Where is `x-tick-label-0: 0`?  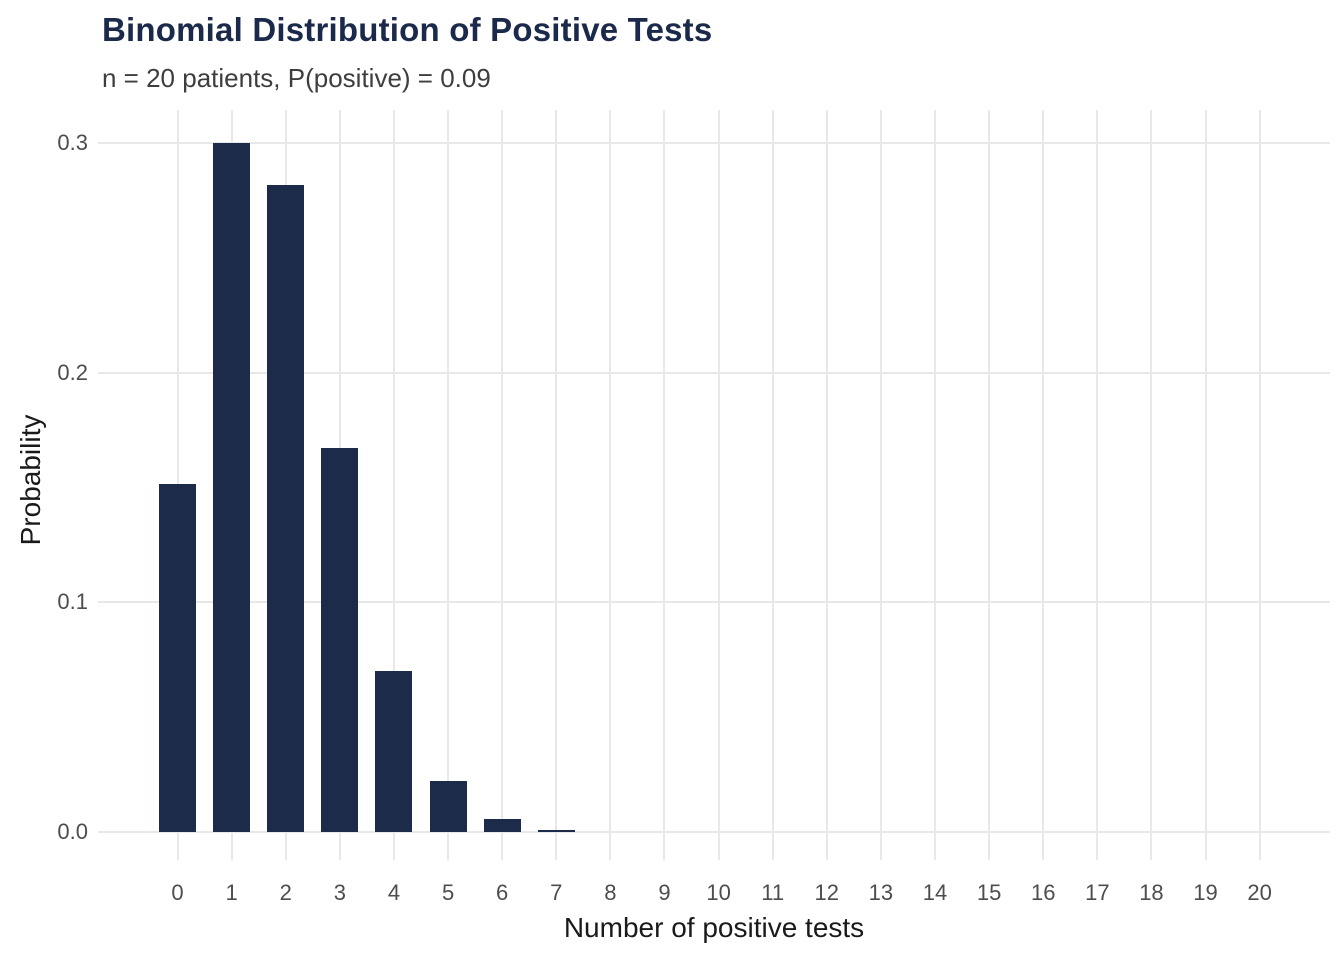 x-tick-label-0: 0 is located at coordinates (177, 892).